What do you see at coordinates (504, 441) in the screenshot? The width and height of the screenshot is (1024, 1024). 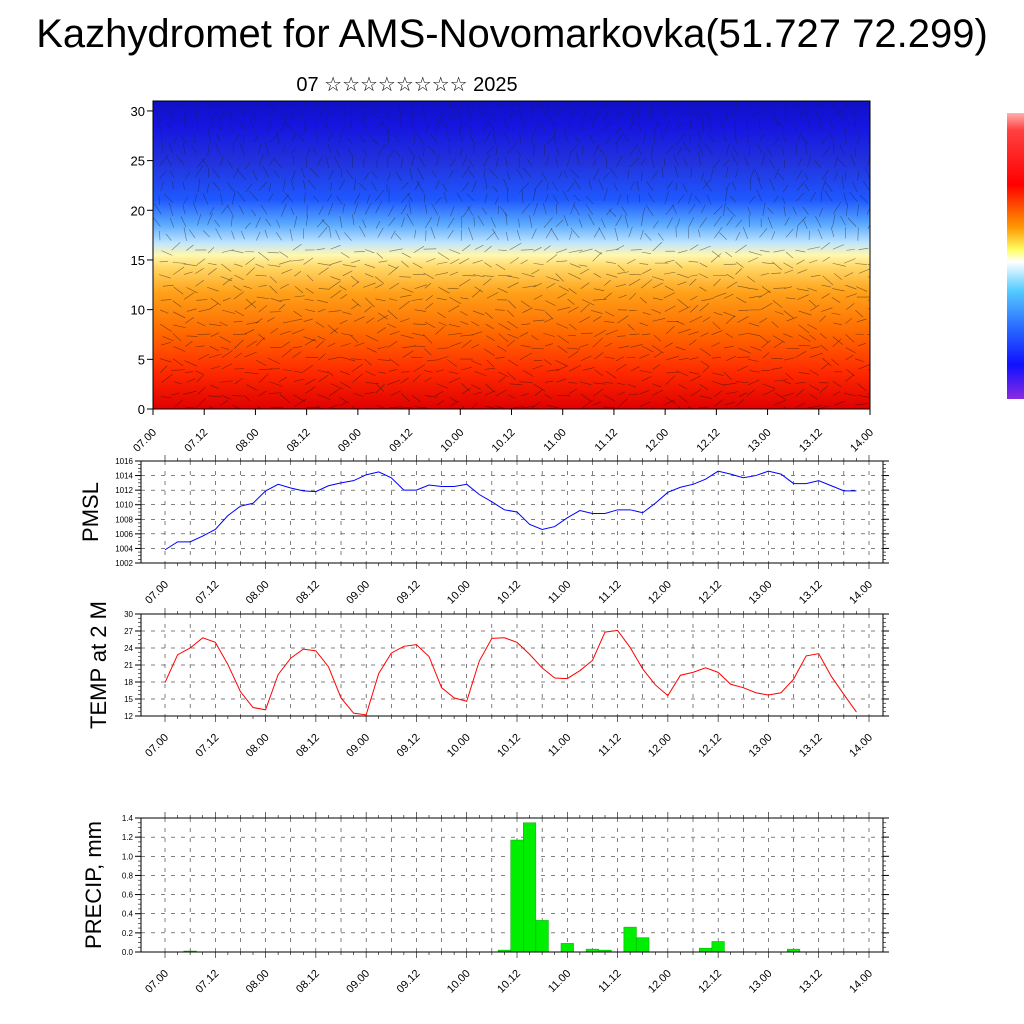 I see `cs-xtick-label: 10.12` at bounding box center [504, 441].